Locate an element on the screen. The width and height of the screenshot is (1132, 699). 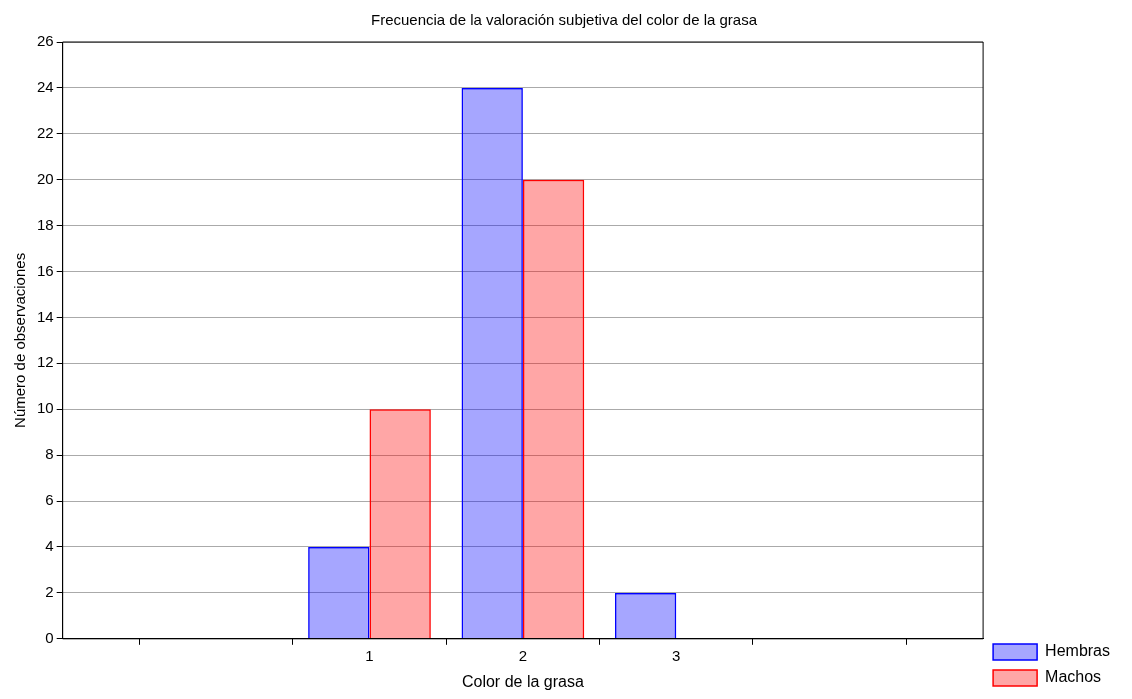
y-tick-label: 22 is located at coordinates (45, 132).